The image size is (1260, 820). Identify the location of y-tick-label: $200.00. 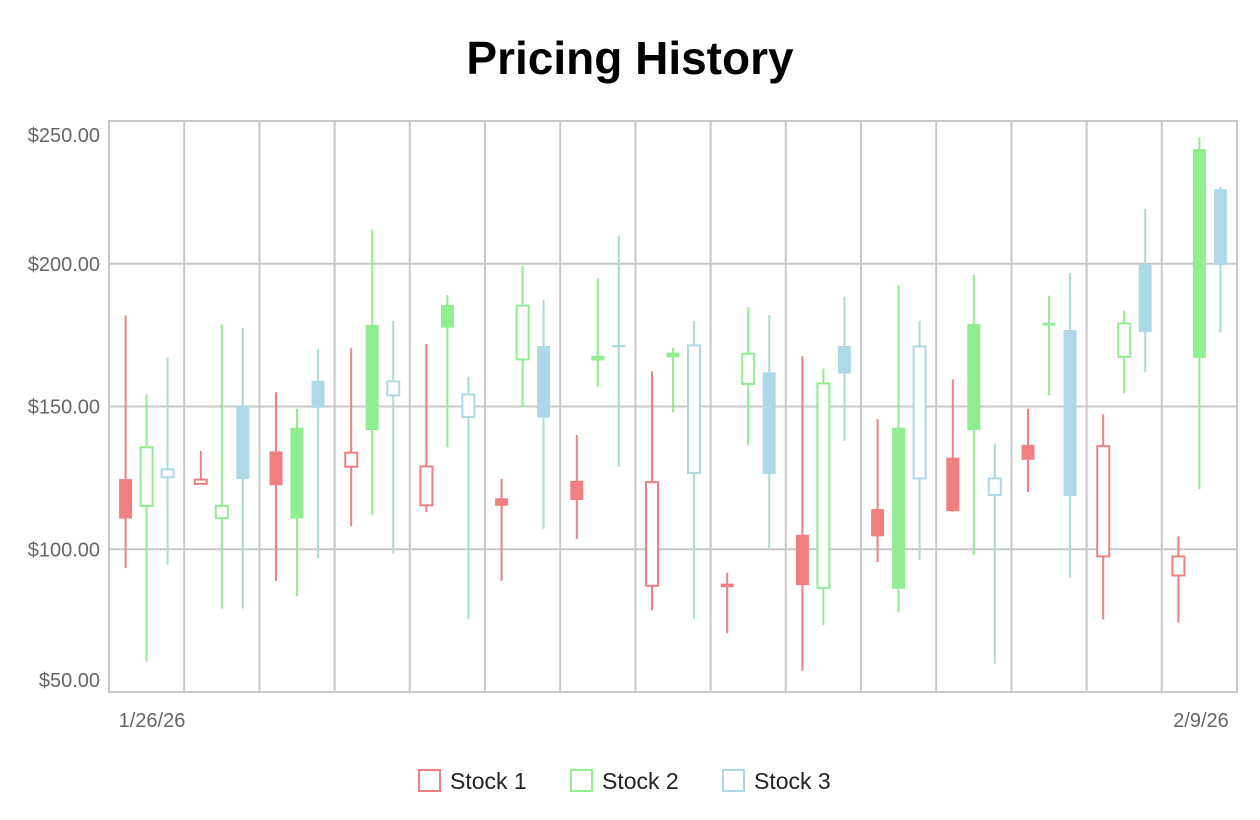
(64, 265).